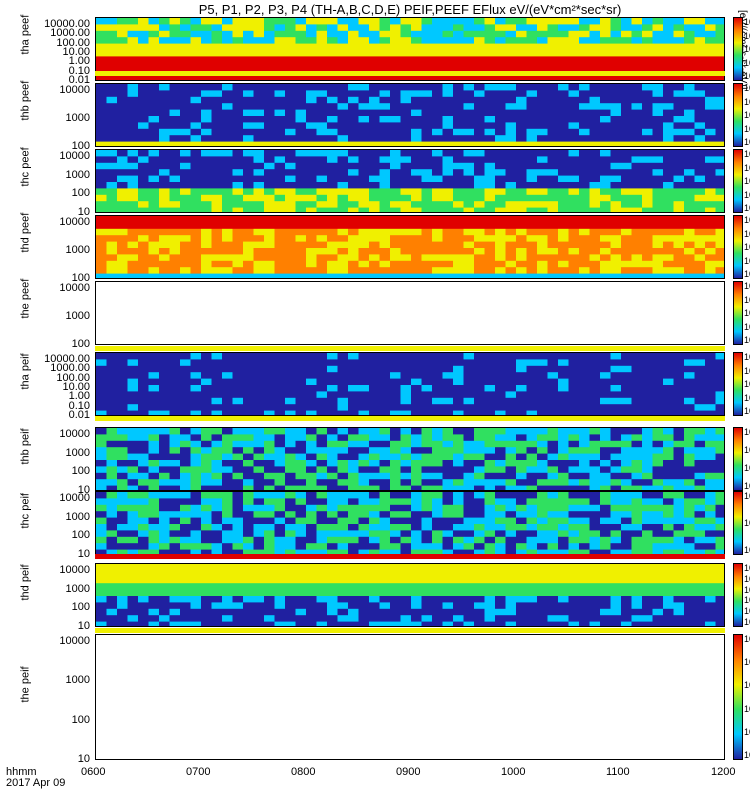  What do you see at coordinates (618, 772) in the screenshot?
I see `x-tick-label: 1100` at bounding box center [618, 772].